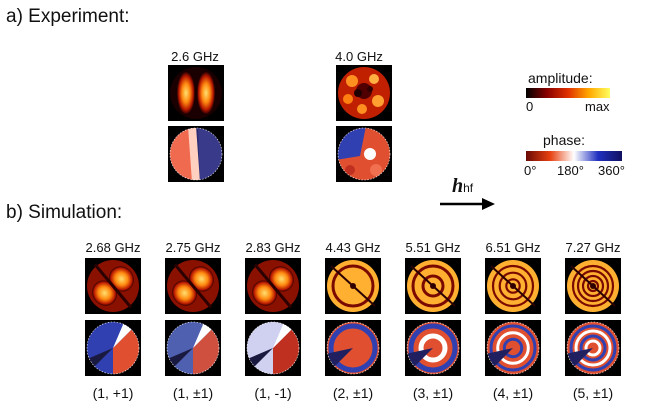  I want to click on field-label: hhf, so click(462, 186).